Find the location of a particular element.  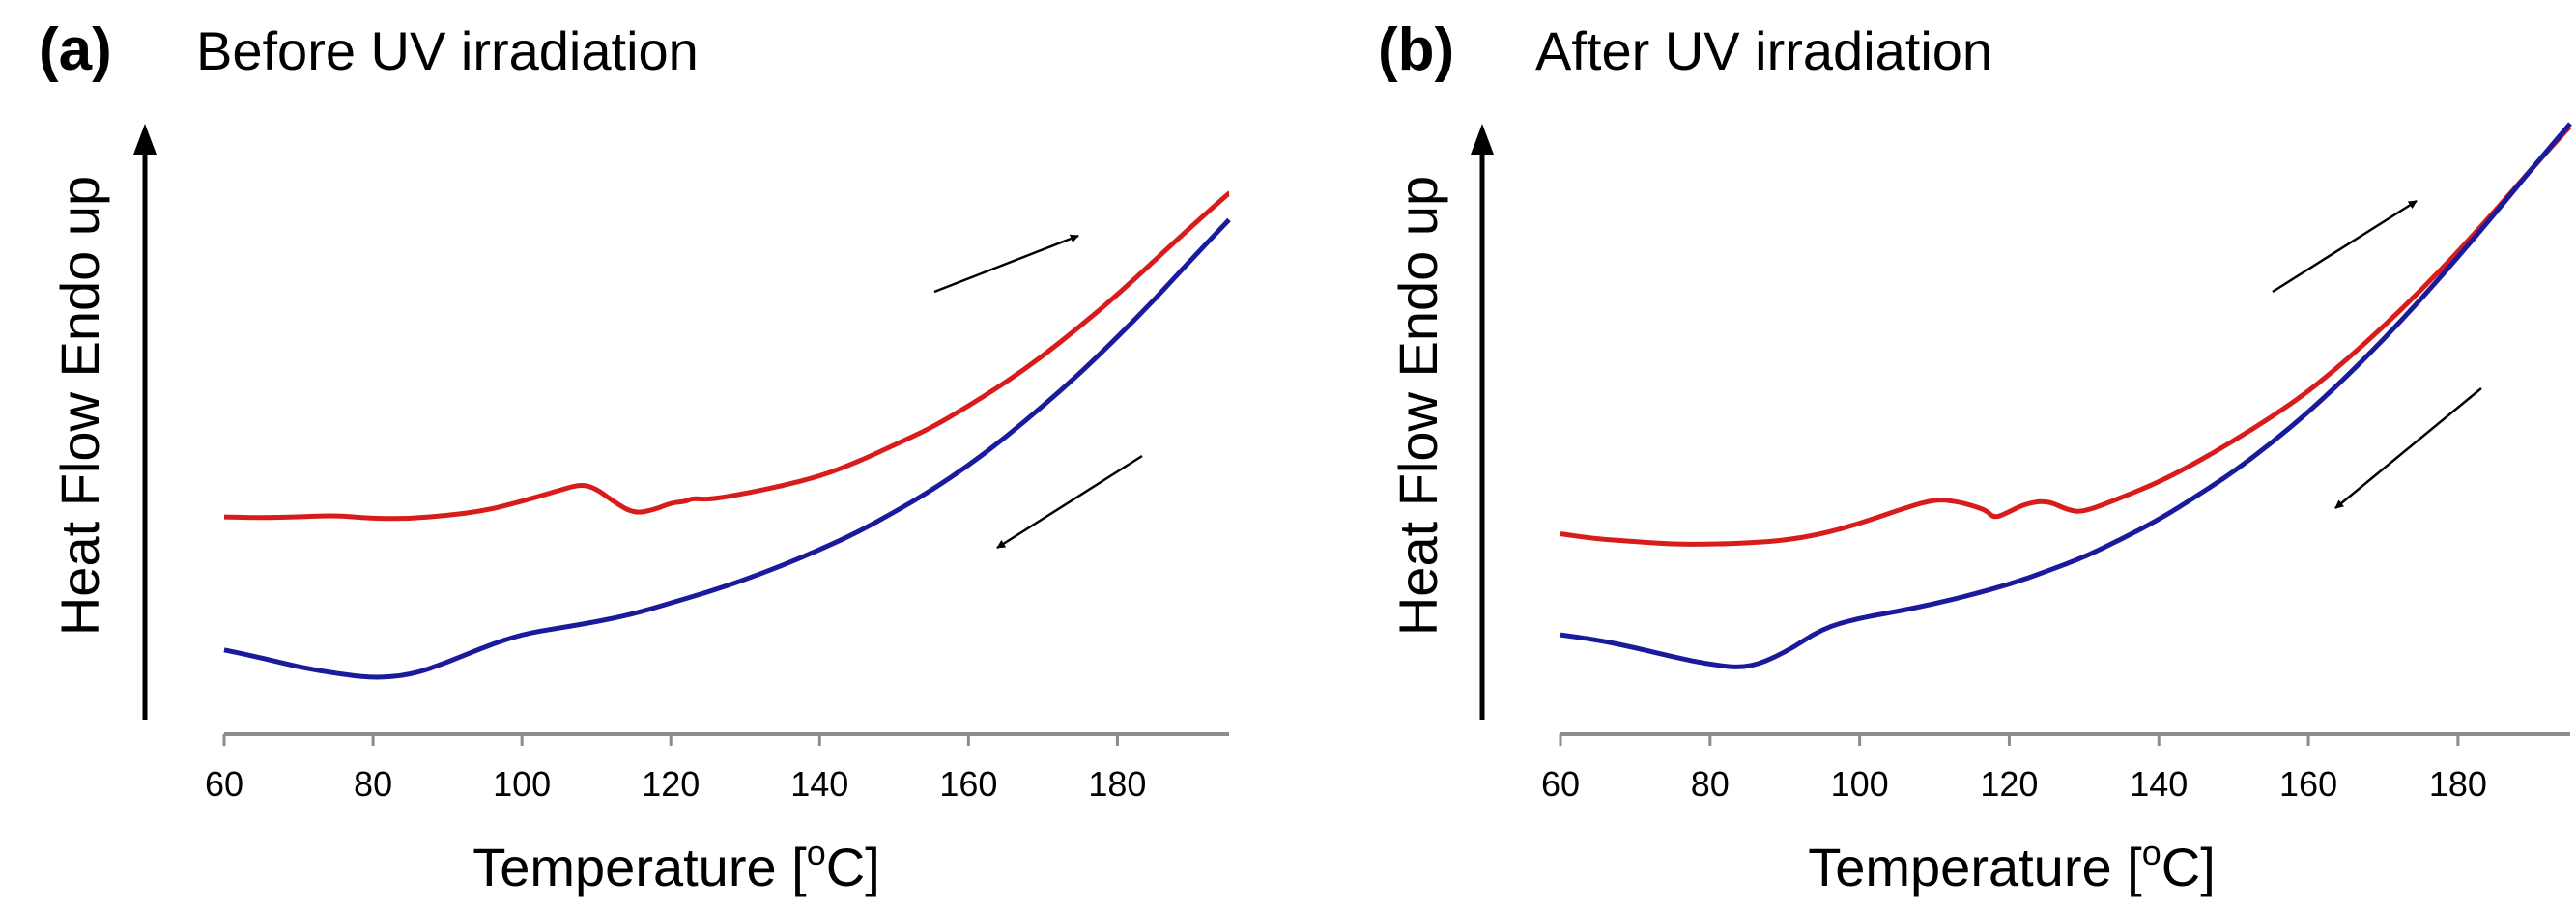

panel-a-x-tick-label: 180 is located at coordinates (1117, 784).